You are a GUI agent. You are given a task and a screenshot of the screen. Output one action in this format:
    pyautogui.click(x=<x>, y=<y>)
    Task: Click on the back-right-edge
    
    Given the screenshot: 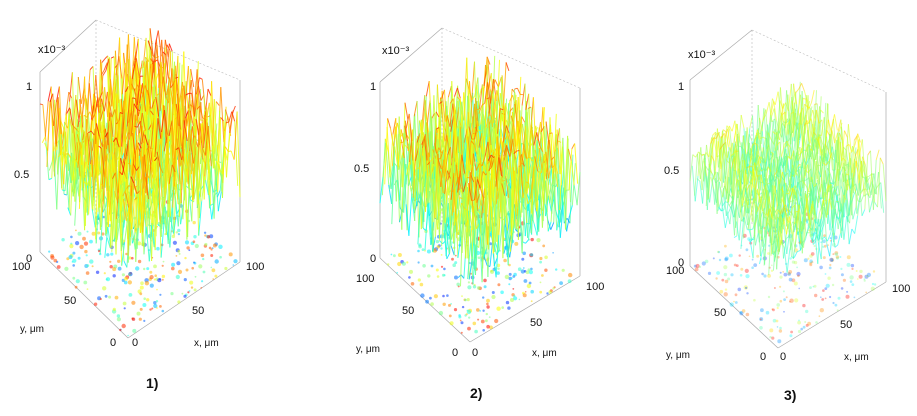 What is the action you would take?
    pyautogui.click(x=168, y=50)
    